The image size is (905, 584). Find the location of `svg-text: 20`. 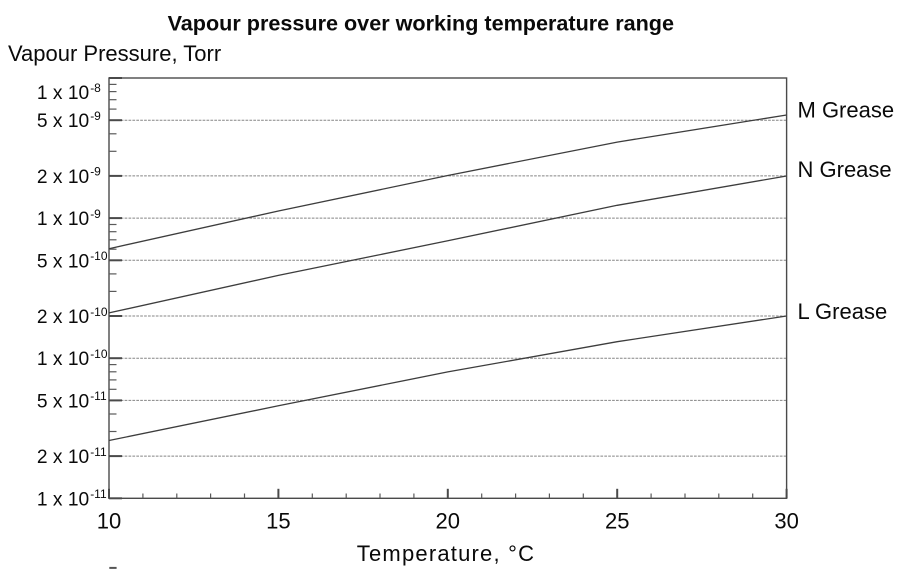

svg-text: 20 is located at coordinates (448, 520).